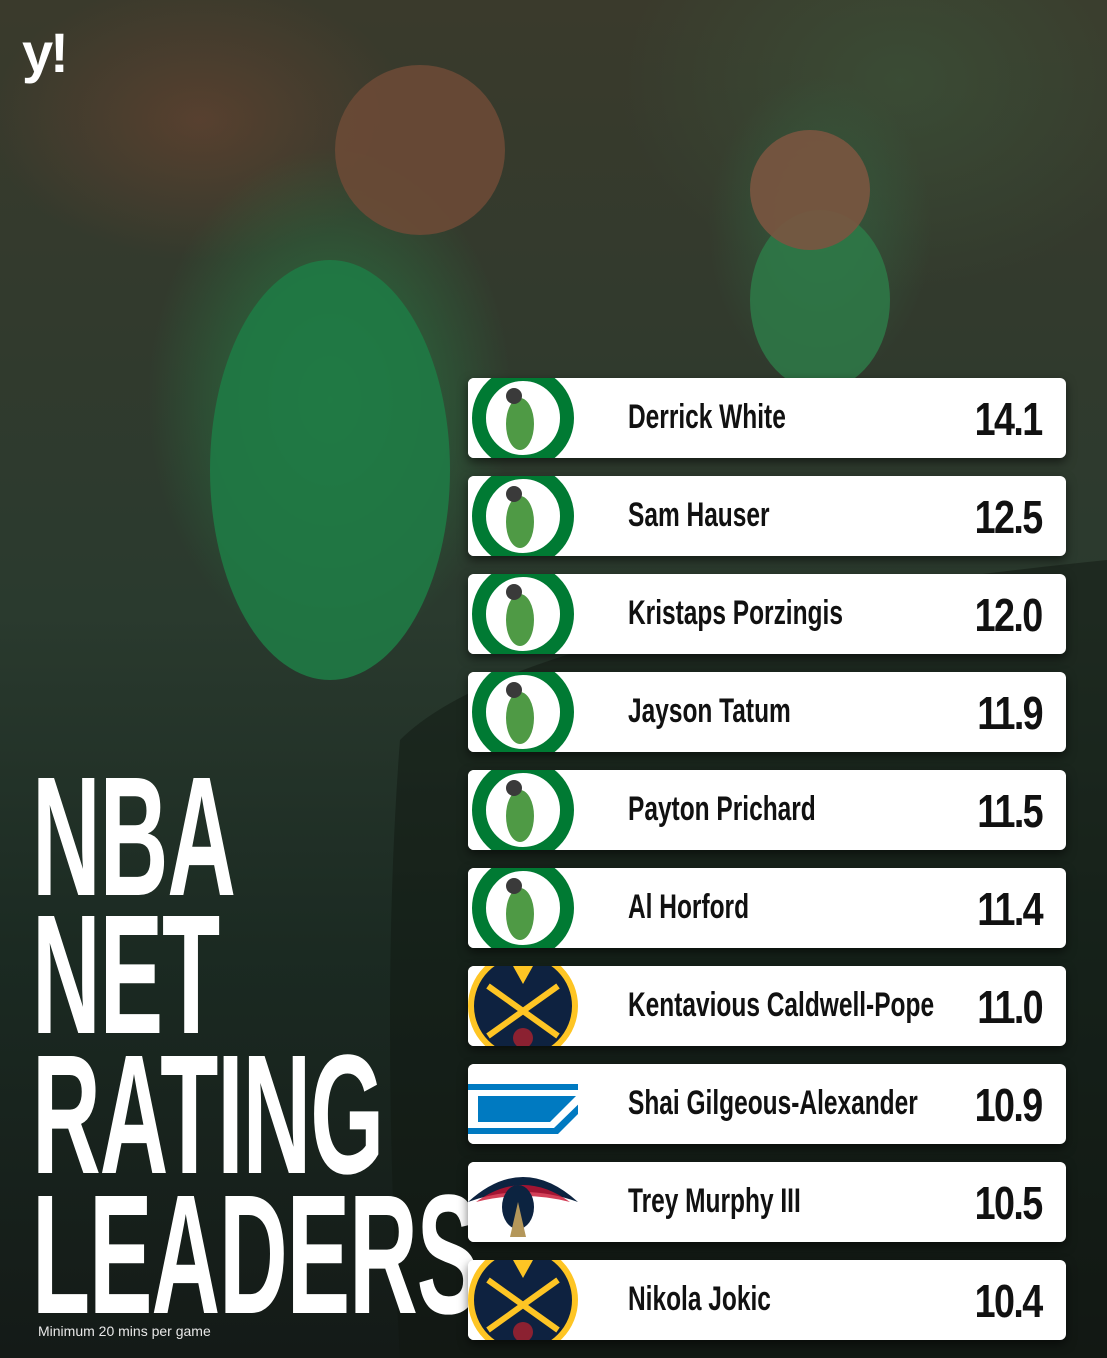  What do you see at coordinates (1010, 713) in the screenshot?
I see `net-rating: 11.9` at bounding box center [1010, 713].